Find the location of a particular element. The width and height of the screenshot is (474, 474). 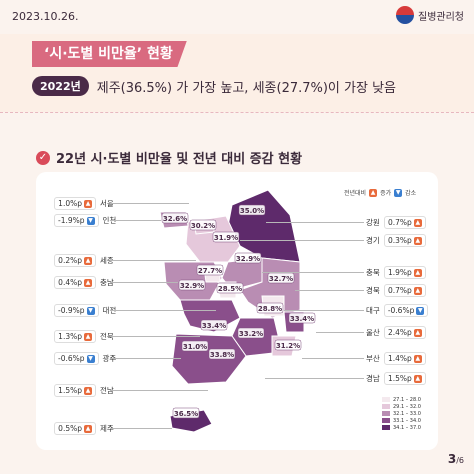

region-name: 인천 is located at coordinates (109, 220).